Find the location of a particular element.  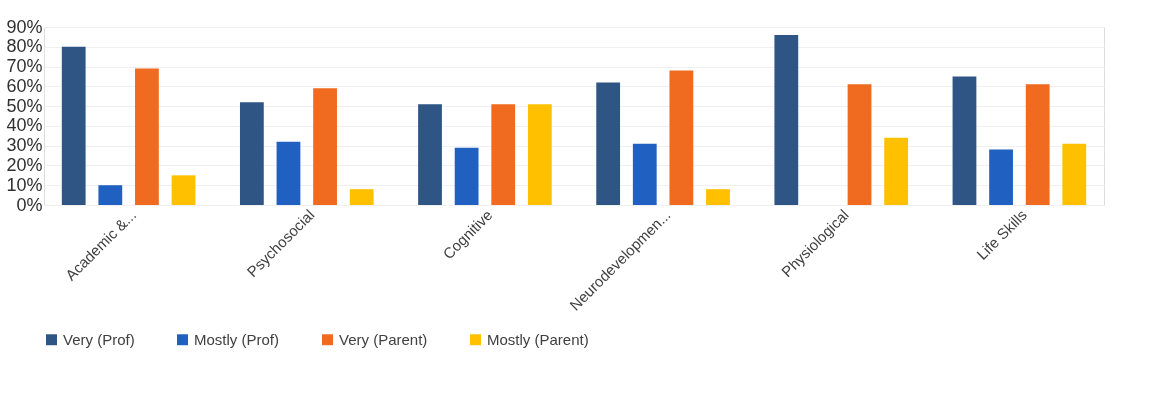

y-tick-label: 20% is located at coordinates (24, 164).